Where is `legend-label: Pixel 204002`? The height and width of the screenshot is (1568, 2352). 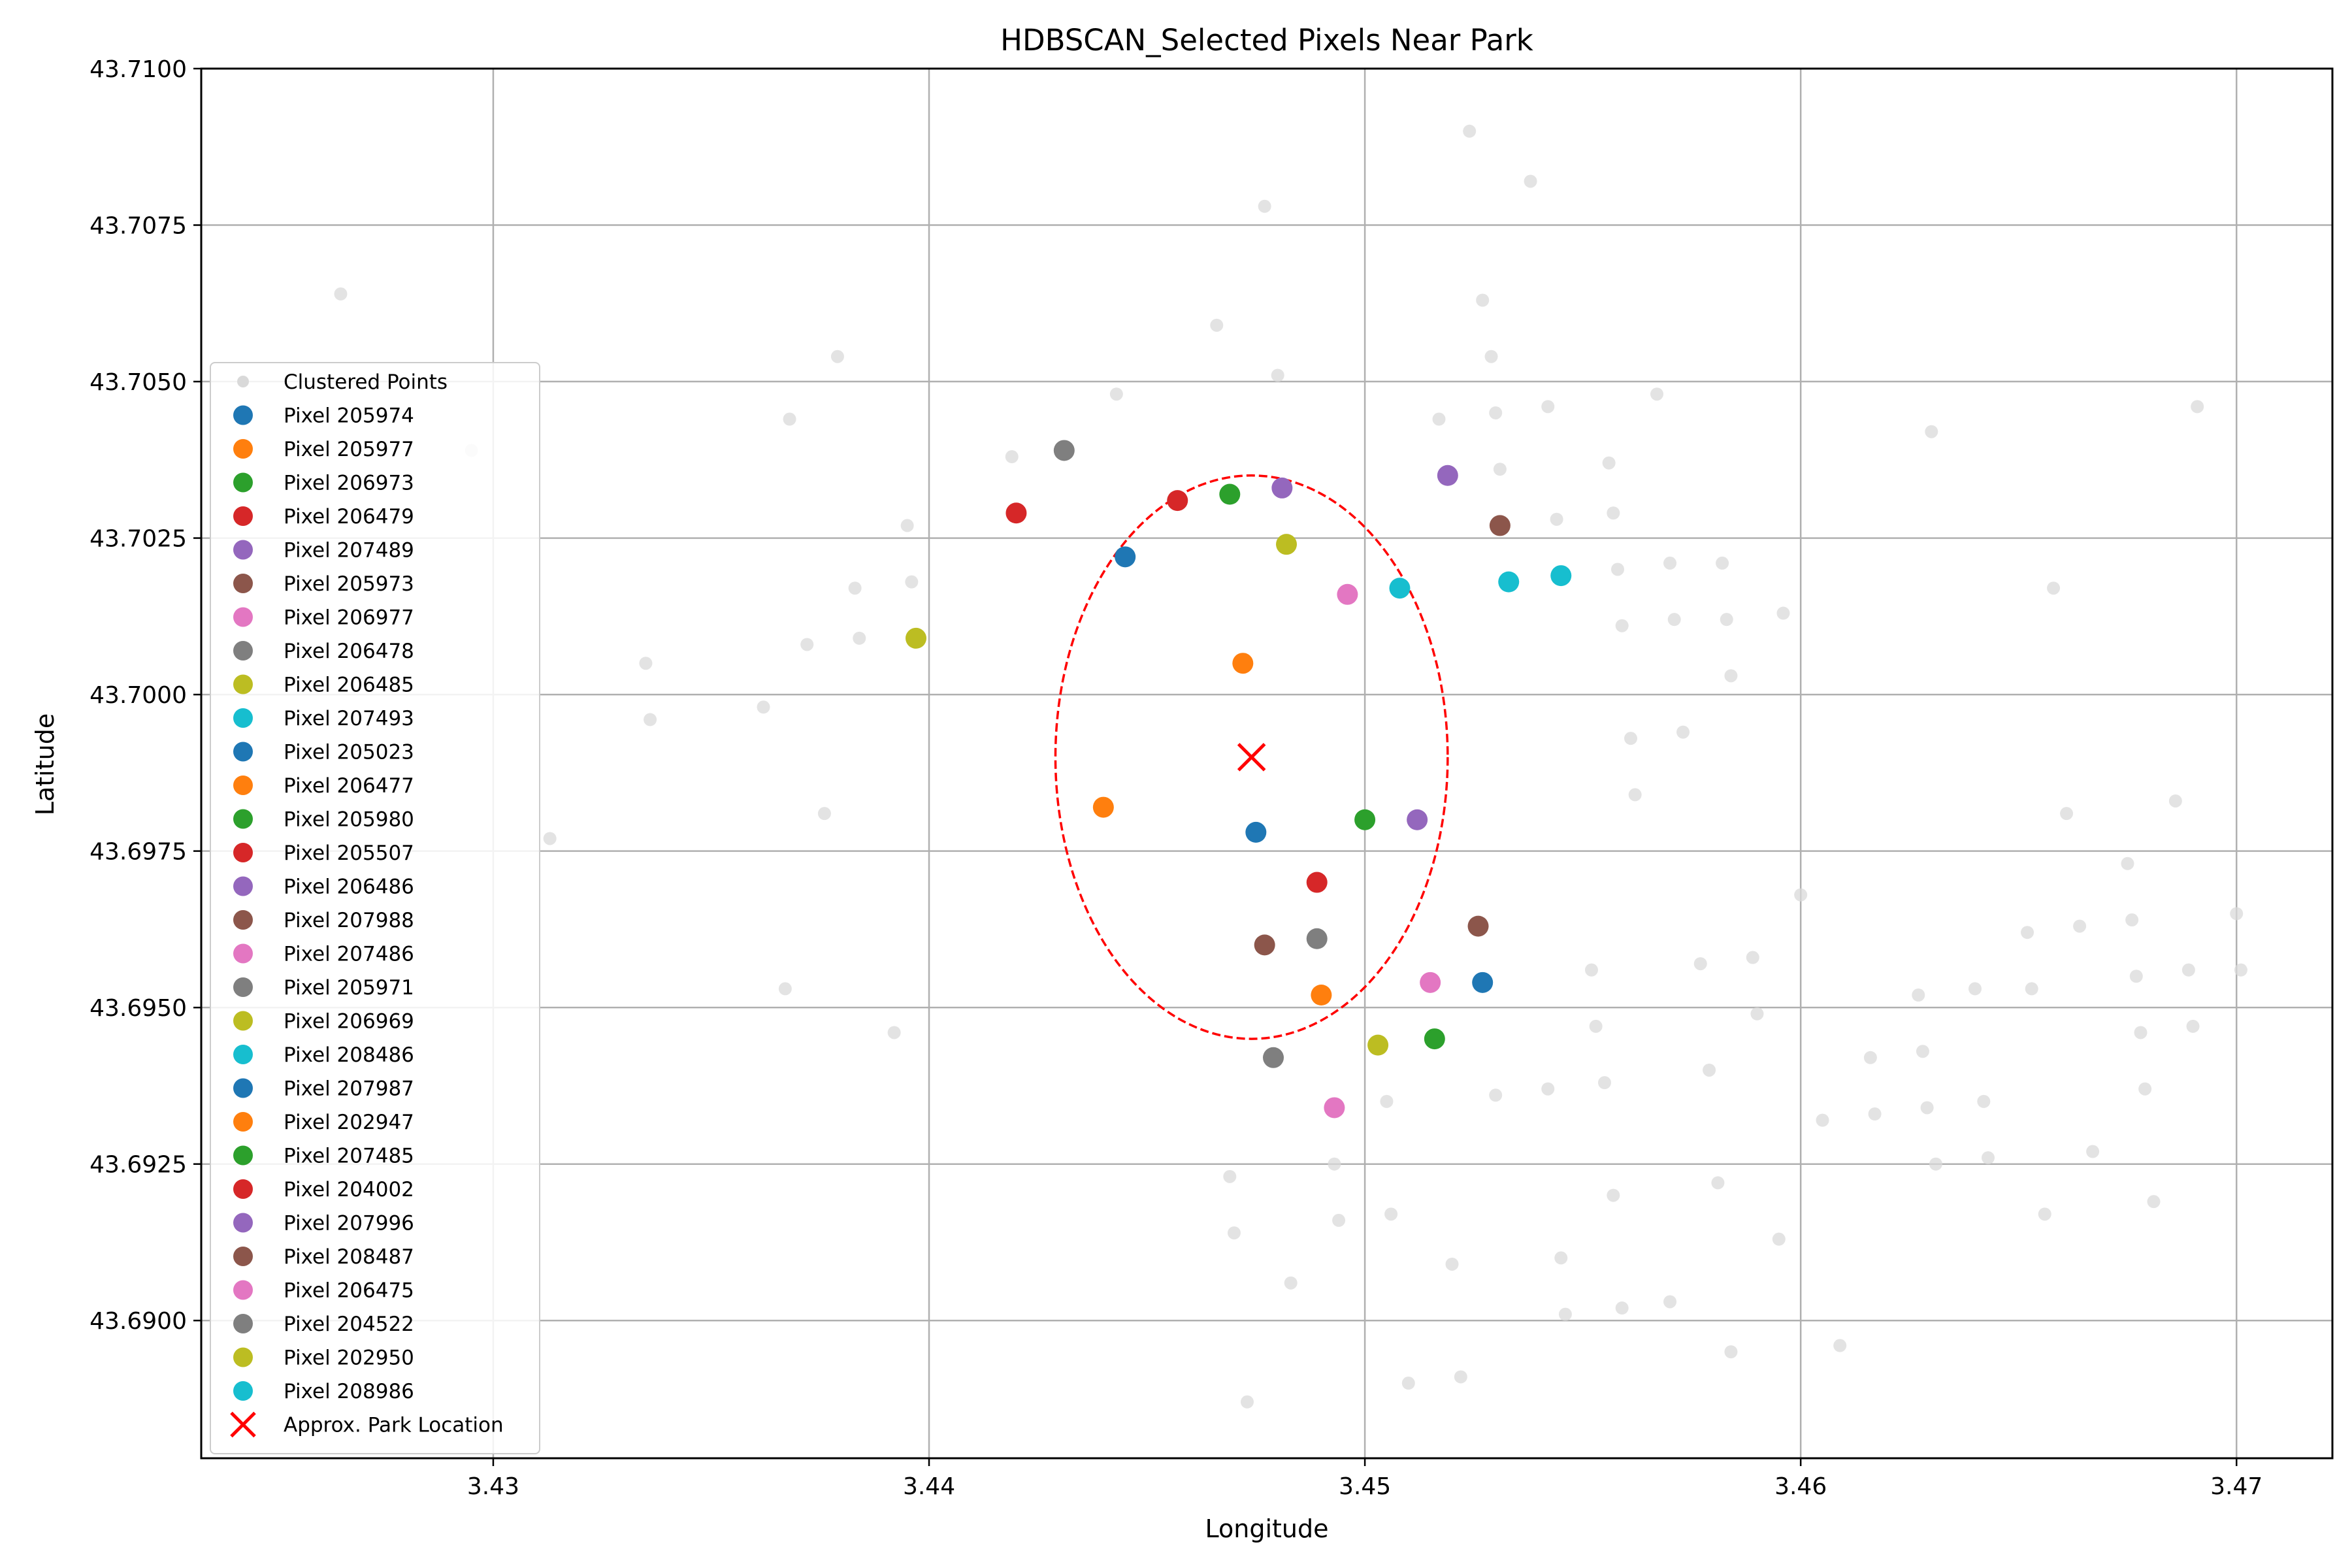
legend-label: Pixel 204002 is located at coordinates (349, 1189).